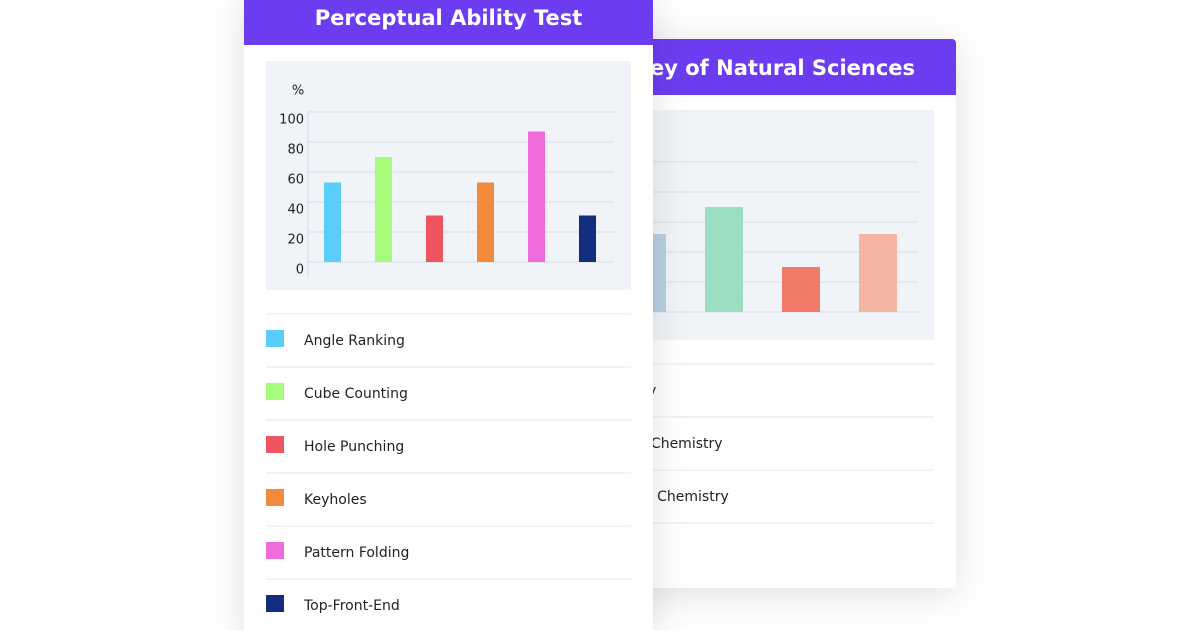 The image size is (1201, 634). What do you see at coordinates (295, 240) in the screenshot?
I see `y-tick-label: 20` at bounding box center [295, 240].